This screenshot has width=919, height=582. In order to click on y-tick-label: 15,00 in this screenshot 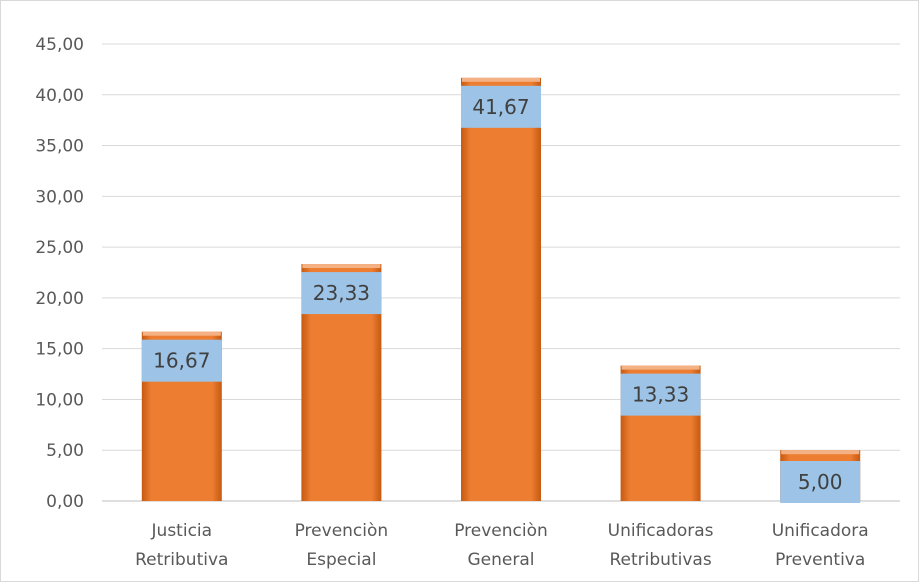, I will do `click(59, 350)`.